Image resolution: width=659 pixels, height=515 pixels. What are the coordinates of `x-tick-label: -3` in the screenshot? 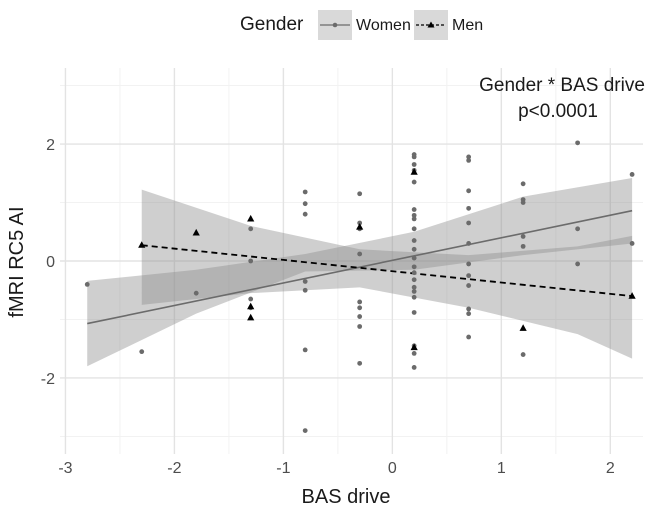 It's located at (65, 468).